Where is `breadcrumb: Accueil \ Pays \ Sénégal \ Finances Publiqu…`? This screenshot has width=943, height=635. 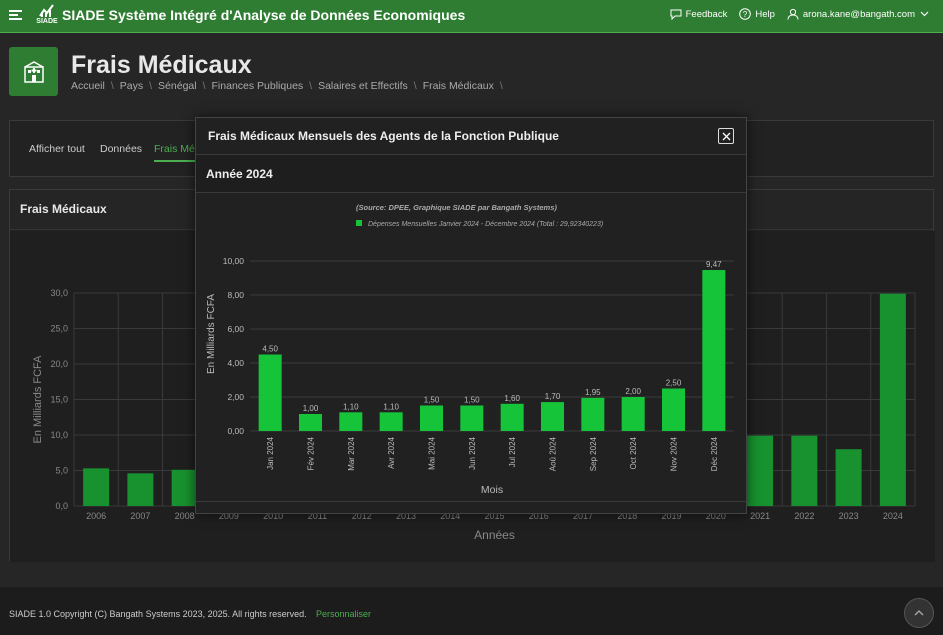
breadcrumb: Accueil \ Pays \ Sénégal \ Finances Publiqu… is located at coordinates (290, 86).